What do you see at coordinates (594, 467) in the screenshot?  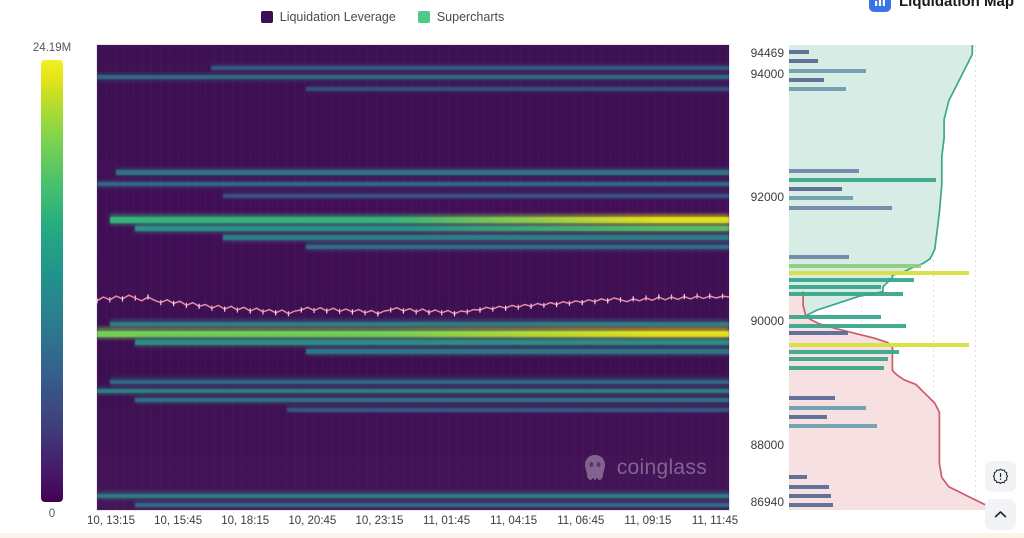 I see `coinglass-logo-icon` at bounding box center [594, 467].